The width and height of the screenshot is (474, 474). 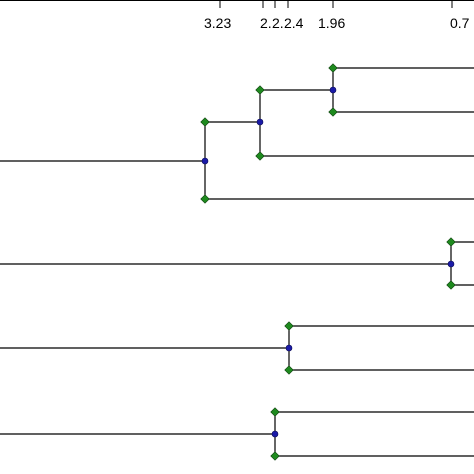 What do you see at coordinates (237, 434) in the screenshot?
I see `cluster-d` at bounding box center [237, 434].